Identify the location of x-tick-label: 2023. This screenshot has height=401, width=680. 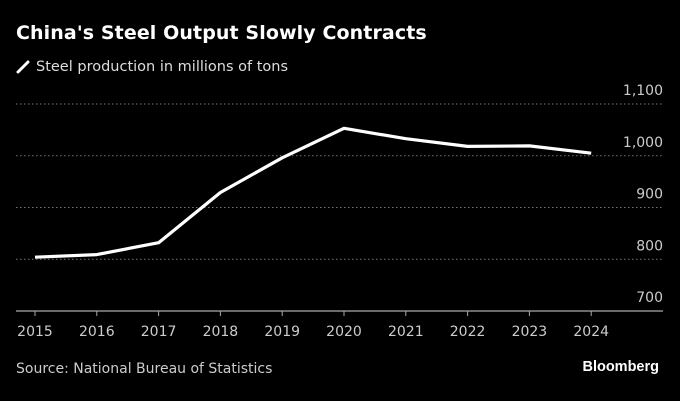
(530, 332).